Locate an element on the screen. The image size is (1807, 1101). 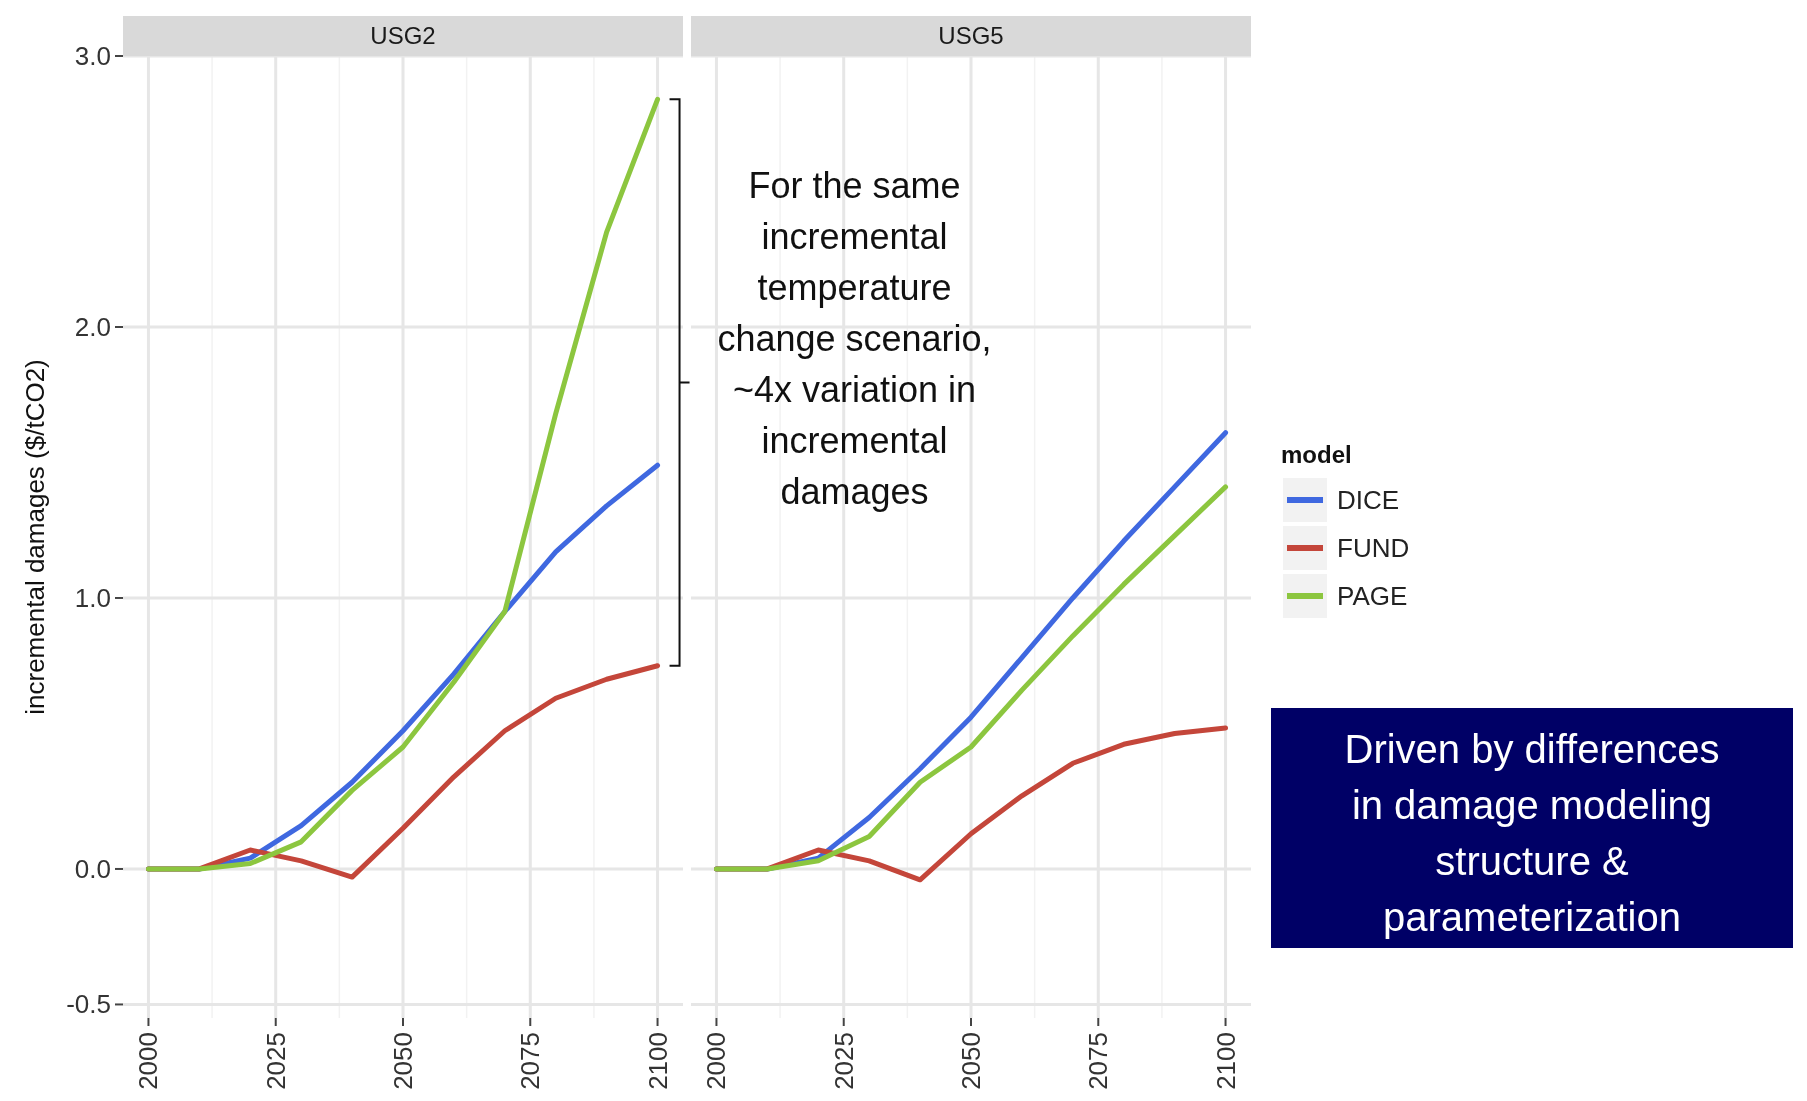
y-tick-label: -0.5 is located at coordinates (88, 1004).